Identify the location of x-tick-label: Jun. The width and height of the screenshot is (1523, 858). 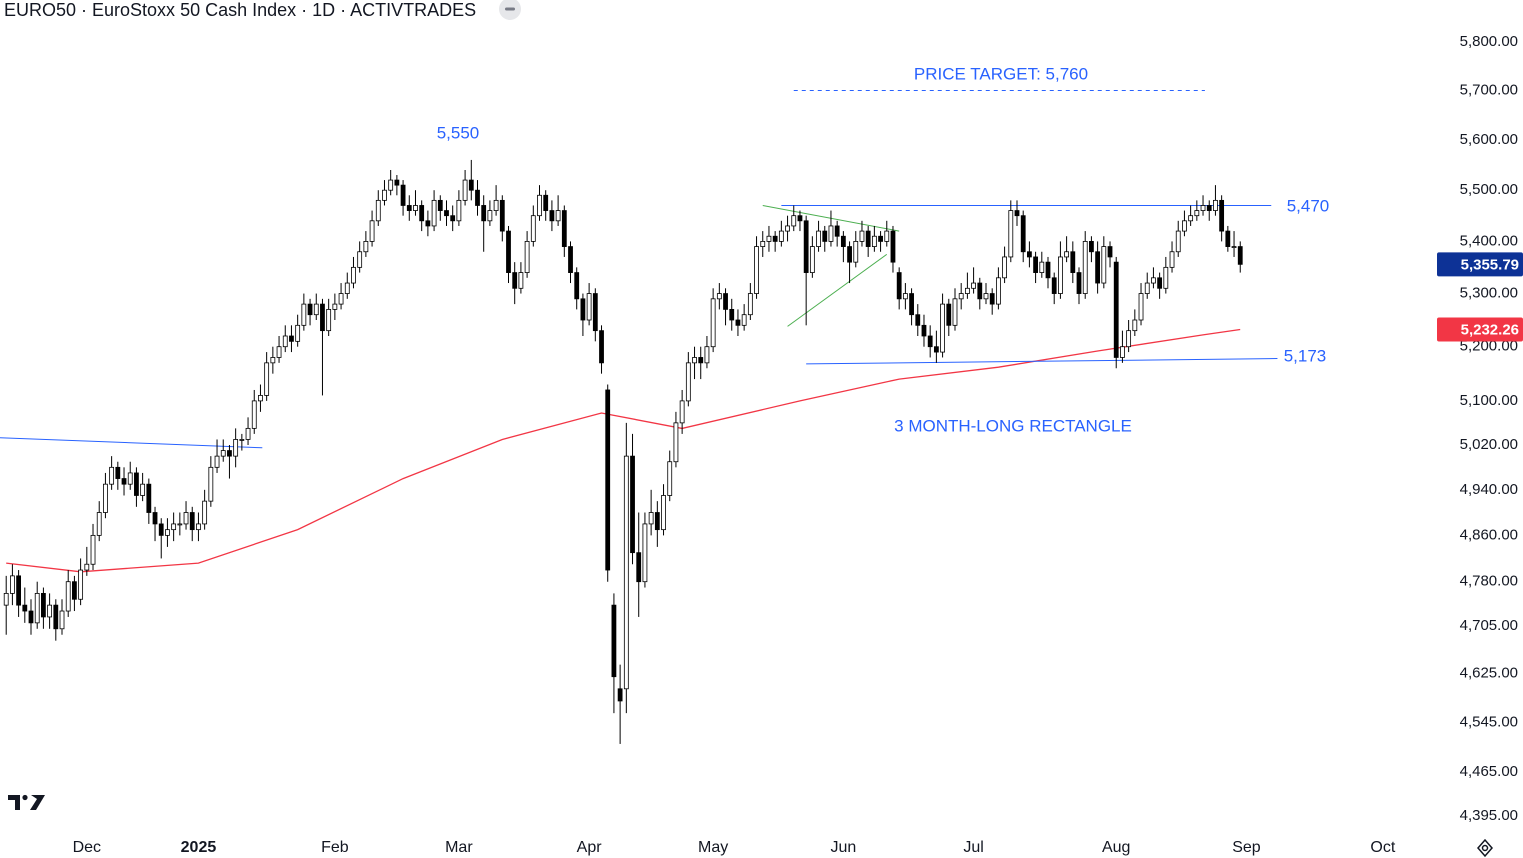
(843, 847).